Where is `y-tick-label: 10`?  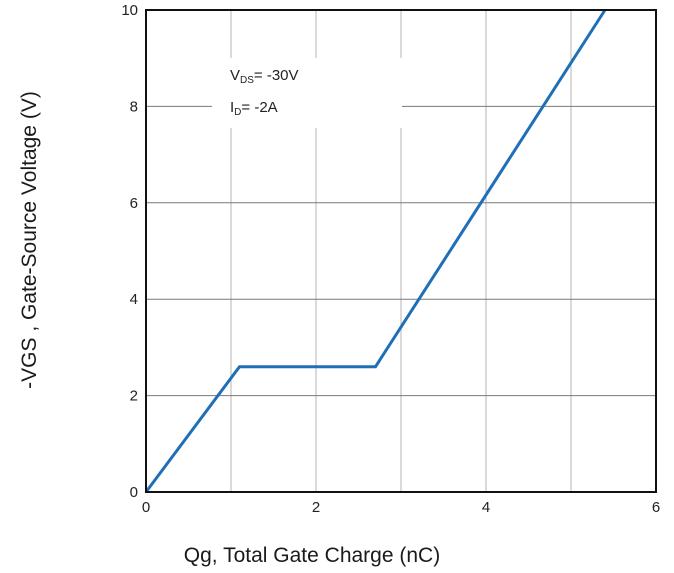
y-tick-label: 10 is located at coordinates (129, 10).